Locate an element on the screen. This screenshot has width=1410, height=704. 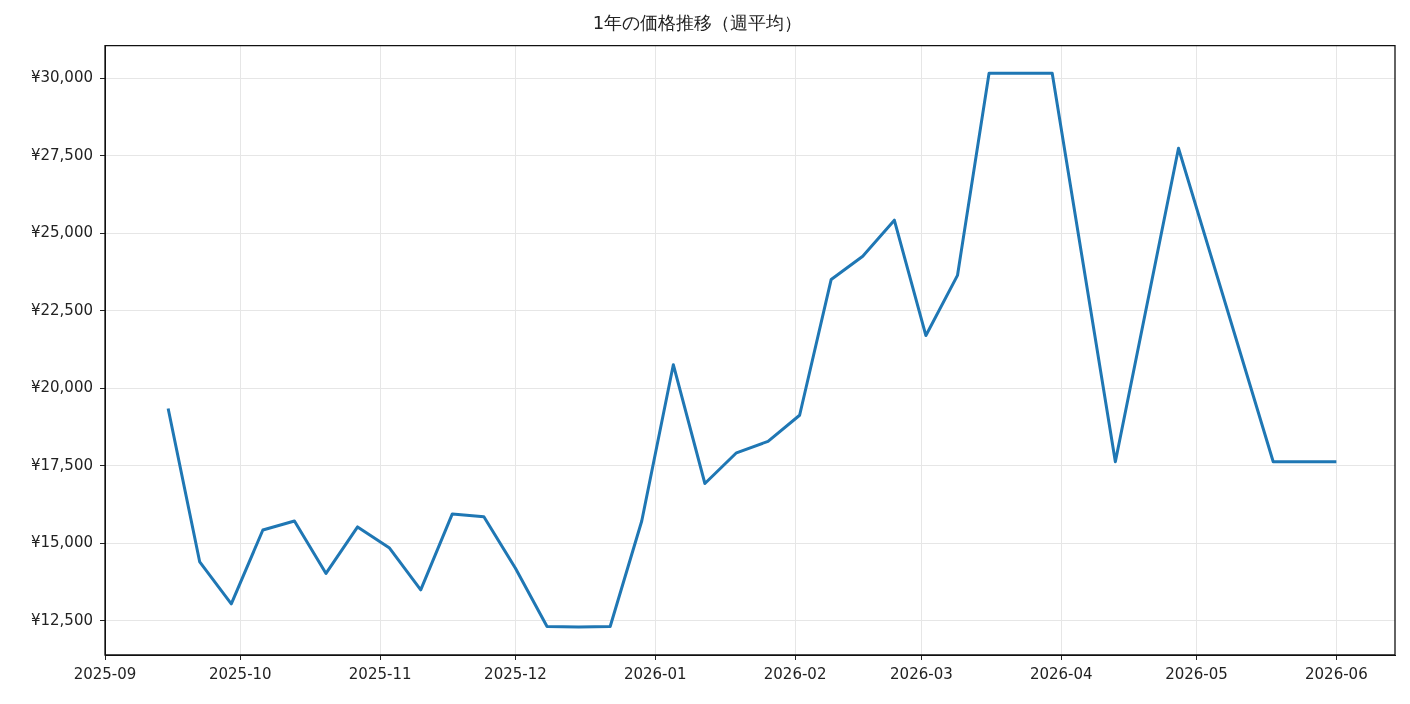
x-tick-label: 2026-04 is located at coordinates (1061, 673).